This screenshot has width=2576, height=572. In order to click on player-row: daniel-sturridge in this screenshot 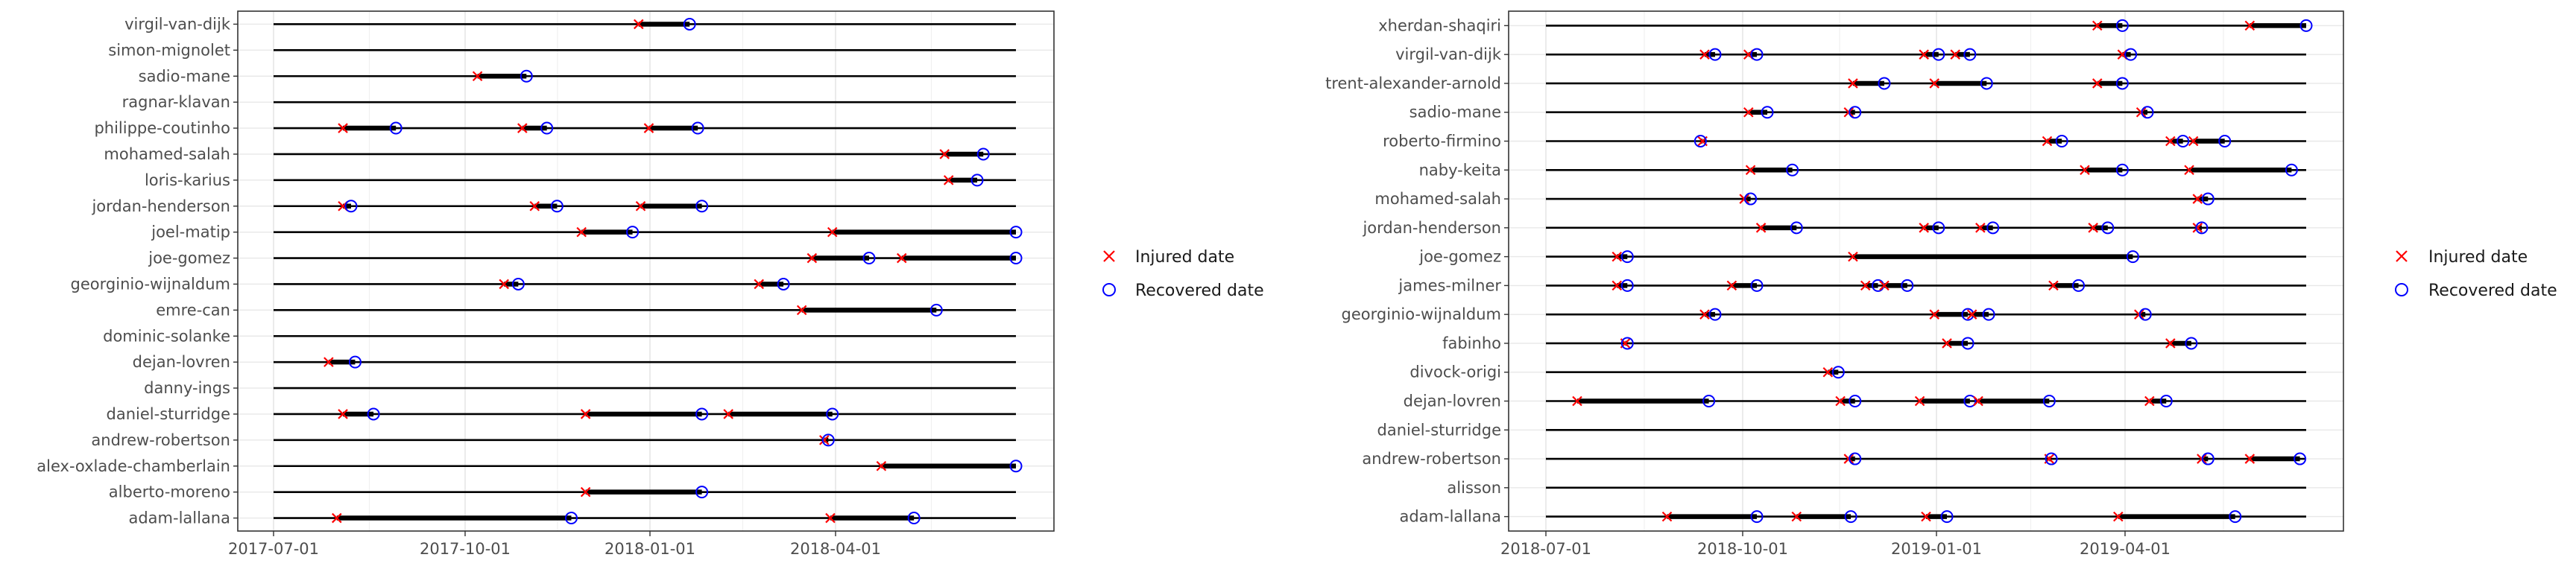, I will do `click(580, 414)`.